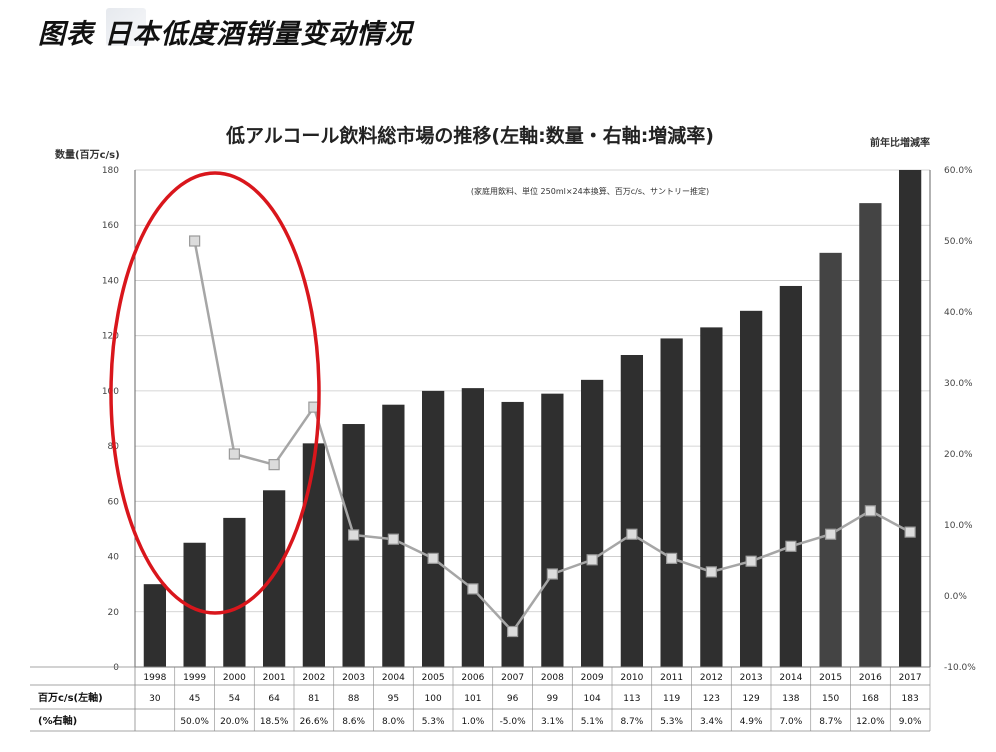  I want to click on bar-2016, so click(870, 435).